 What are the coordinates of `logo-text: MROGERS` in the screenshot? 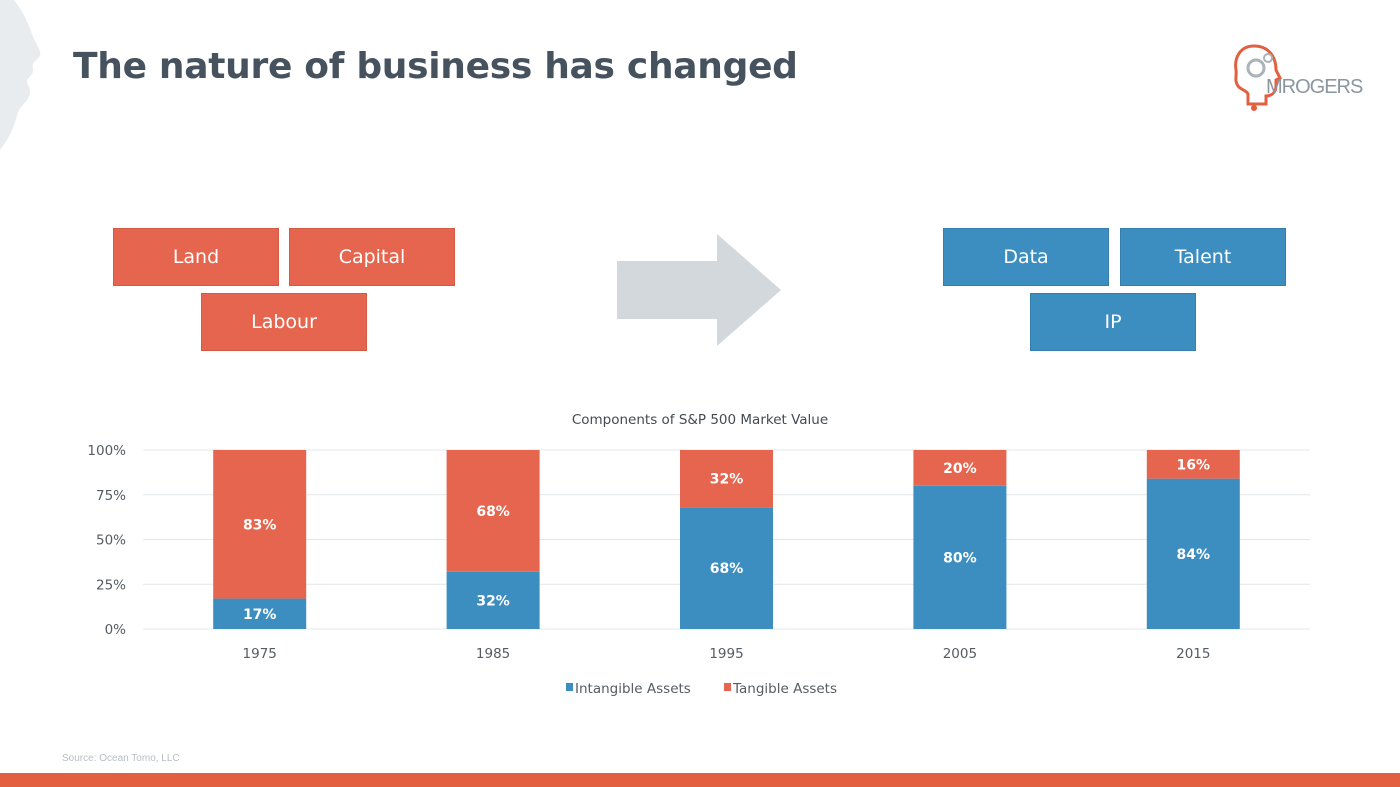 It's located at (1314, 87).